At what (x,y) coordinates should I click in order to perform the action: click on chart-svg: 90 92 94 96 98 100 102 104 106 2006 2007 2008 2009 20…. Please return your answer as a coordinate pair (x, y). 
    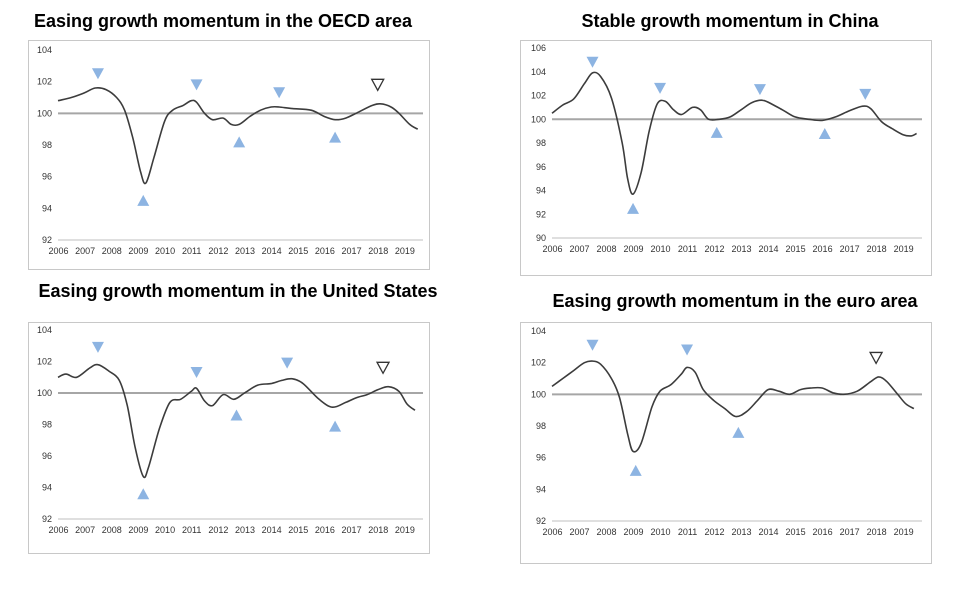
    Looking at the image, I should click on (726, 148).